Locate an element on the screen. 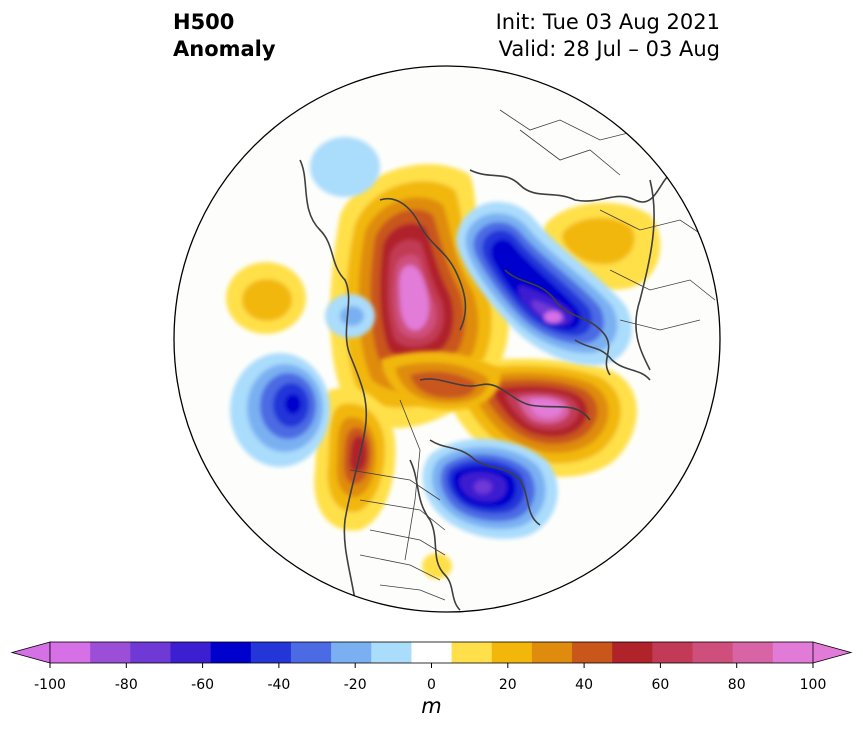 This screenshot has height=732, width=863. title-field: Anomaly is located at coordinates (224, 49).